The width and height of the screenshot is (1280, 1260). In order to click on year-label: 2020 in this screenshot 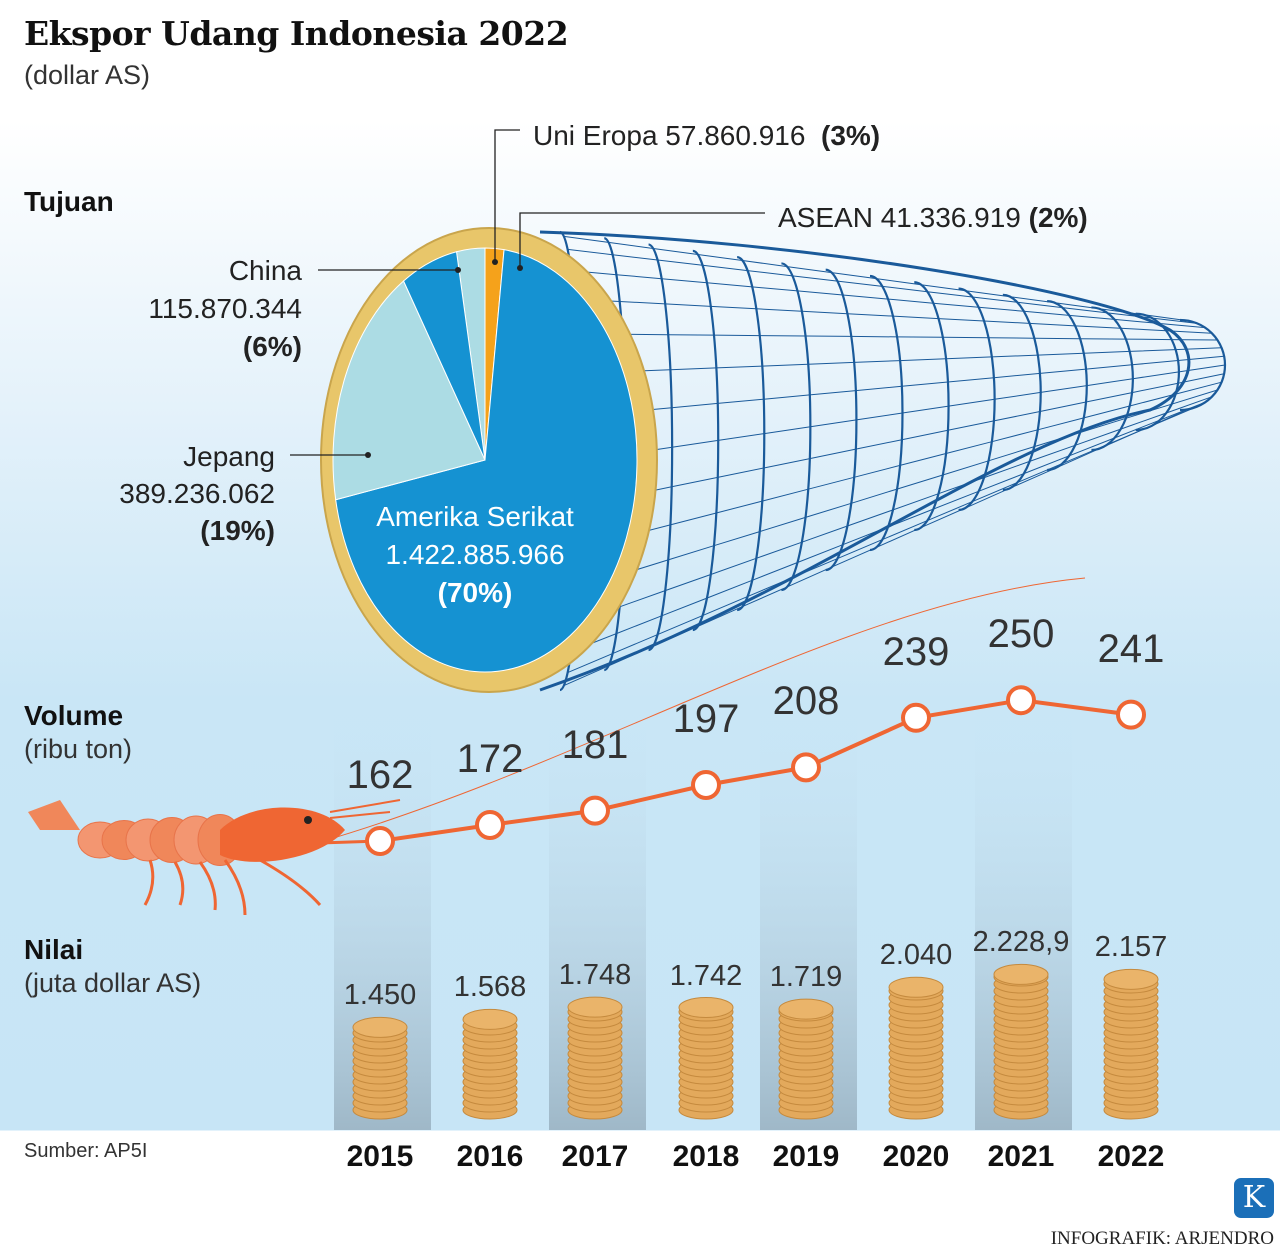, I will do `click(916, 1156)`.